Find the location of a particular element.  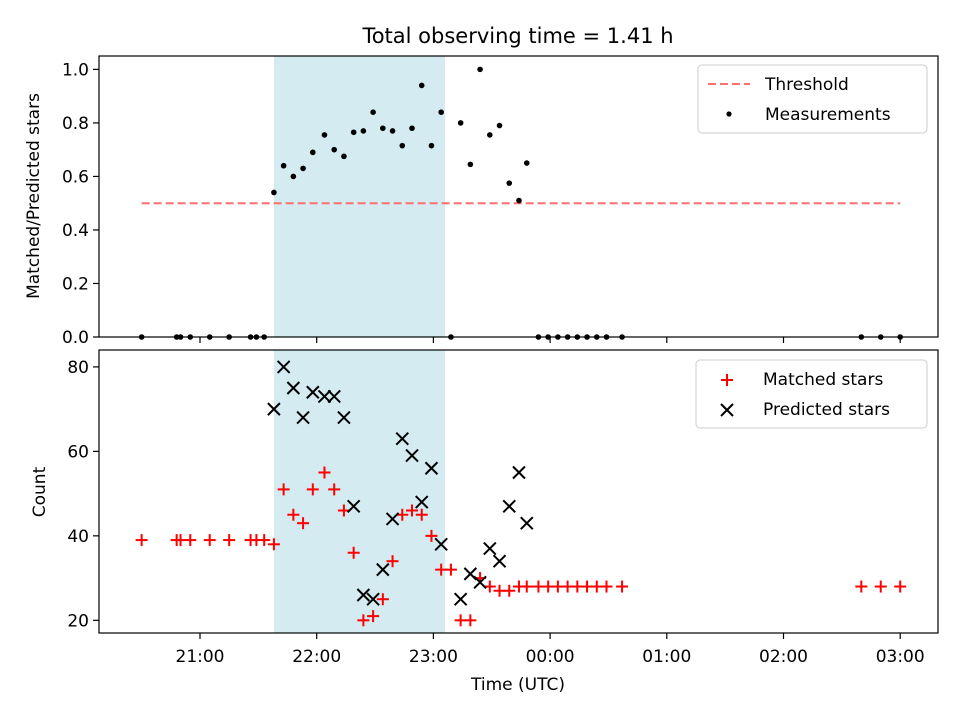

y-tick-label: 80 is located at coordinates (78, 368).